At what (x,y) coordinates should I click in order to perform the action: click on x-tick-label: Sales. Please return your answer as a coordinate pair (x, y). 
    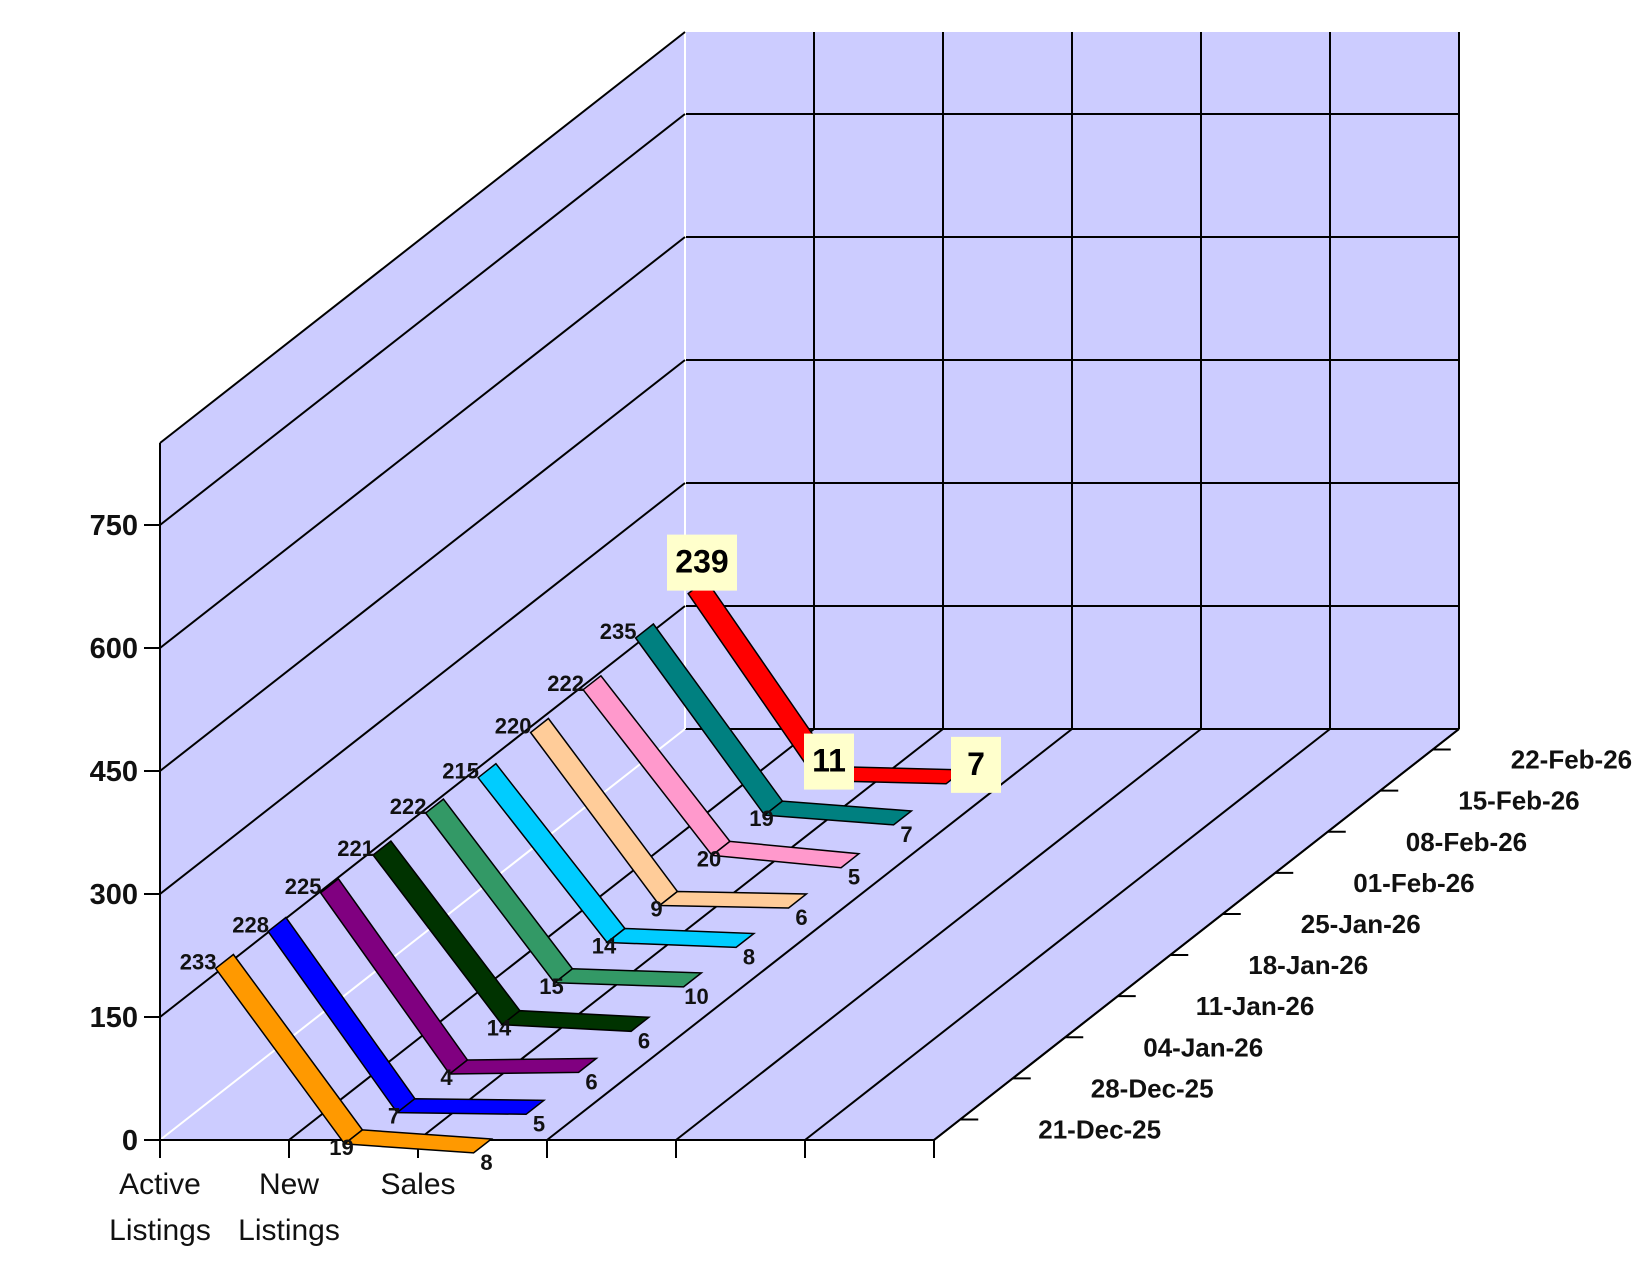
    Looking at the image, I should click on (417, 1184).